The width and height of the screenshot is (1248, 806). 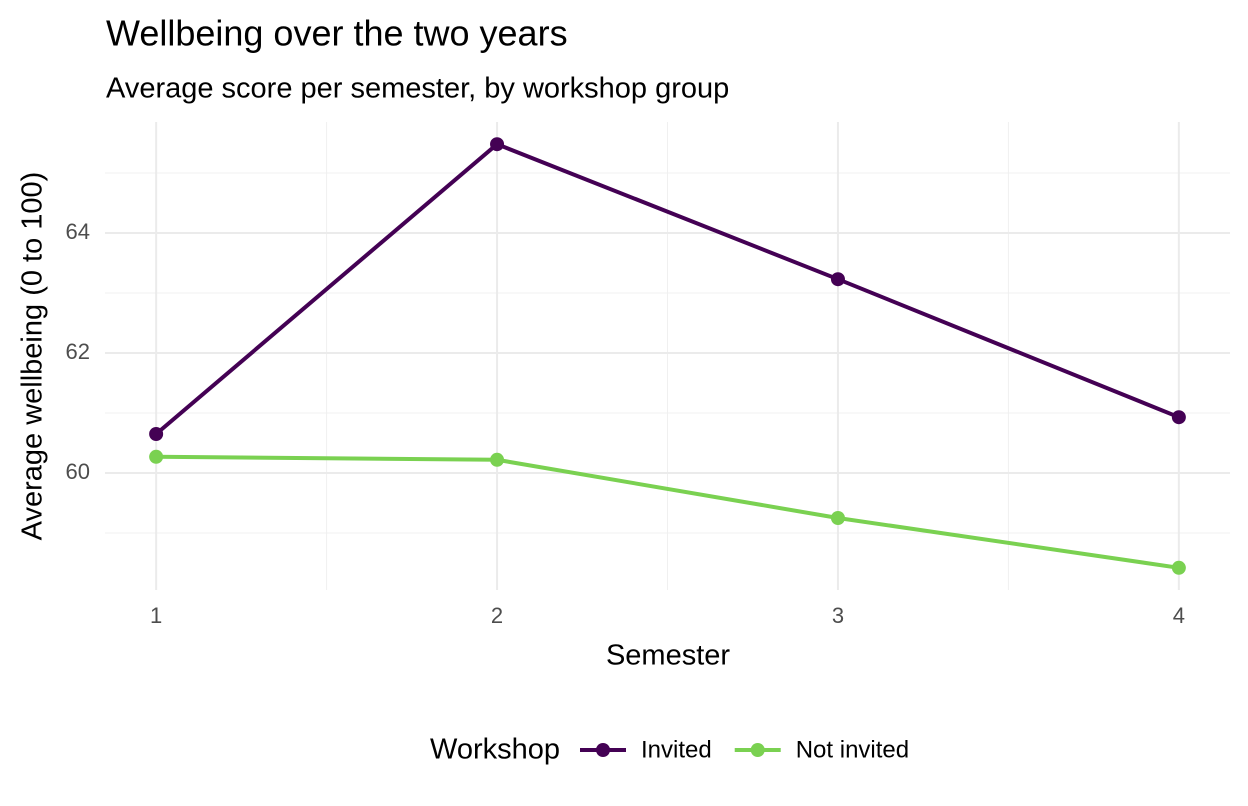 I want to click on y-tick-label: 60, so click(x=78, y=471).